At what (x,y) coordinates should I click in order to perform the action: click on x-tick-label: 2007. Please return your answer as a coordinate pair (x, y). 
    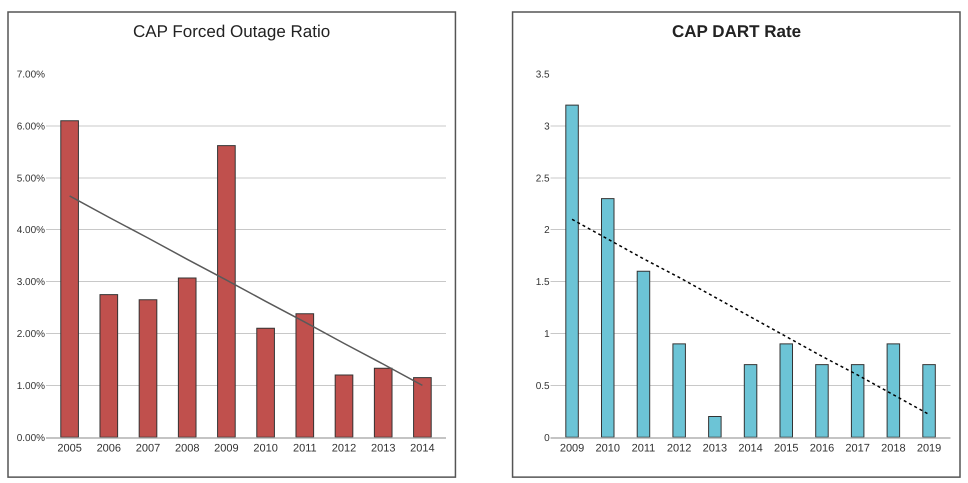
    Looking at the image, I should click on (148, 448).